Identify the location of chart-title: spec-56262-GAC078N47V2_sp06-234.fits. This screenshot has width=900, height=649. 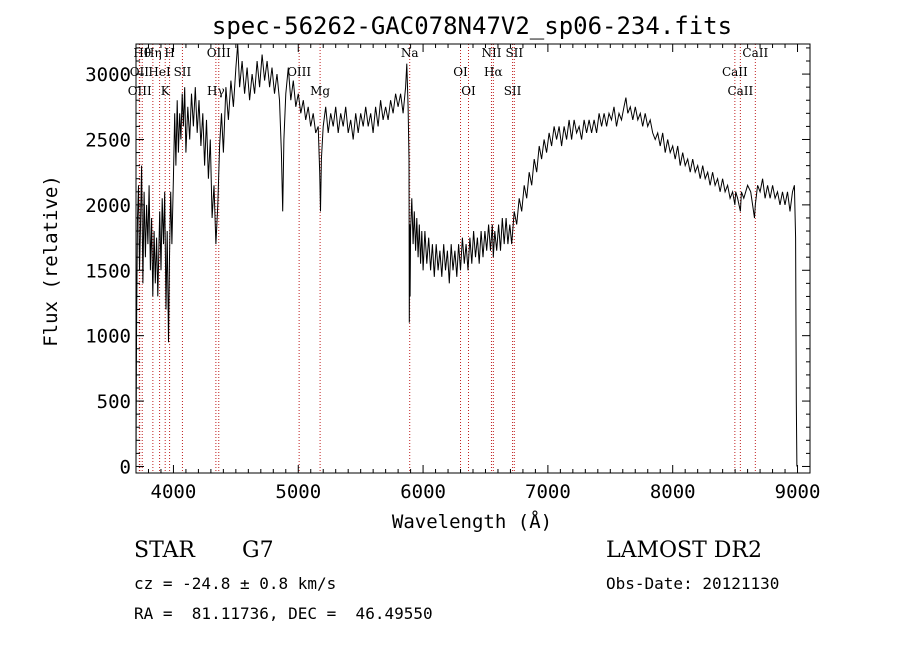
(472, 26).